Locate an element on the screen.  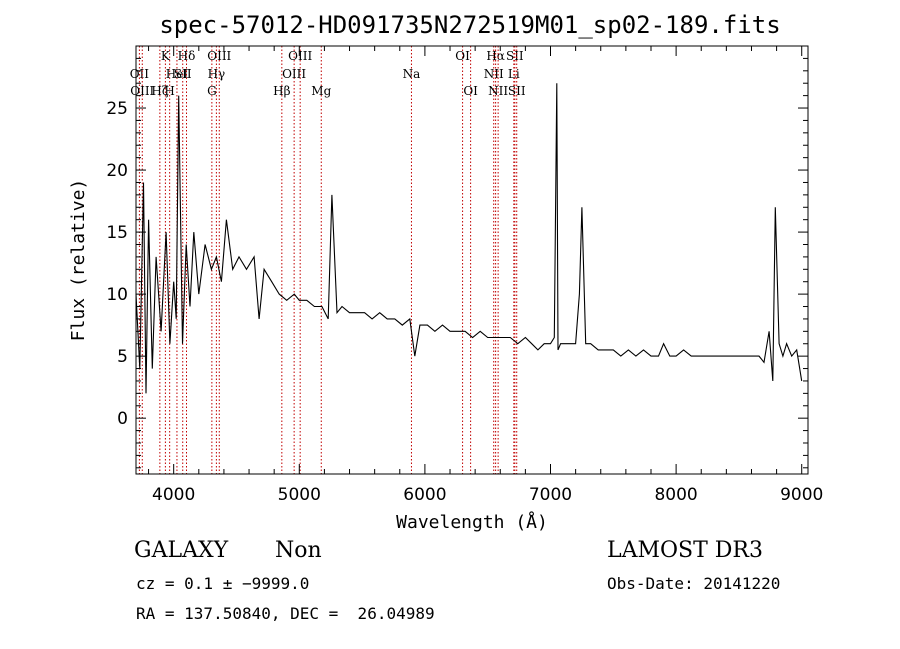
x-tick-label-1: 5000 is located at coordinates (299, 495).